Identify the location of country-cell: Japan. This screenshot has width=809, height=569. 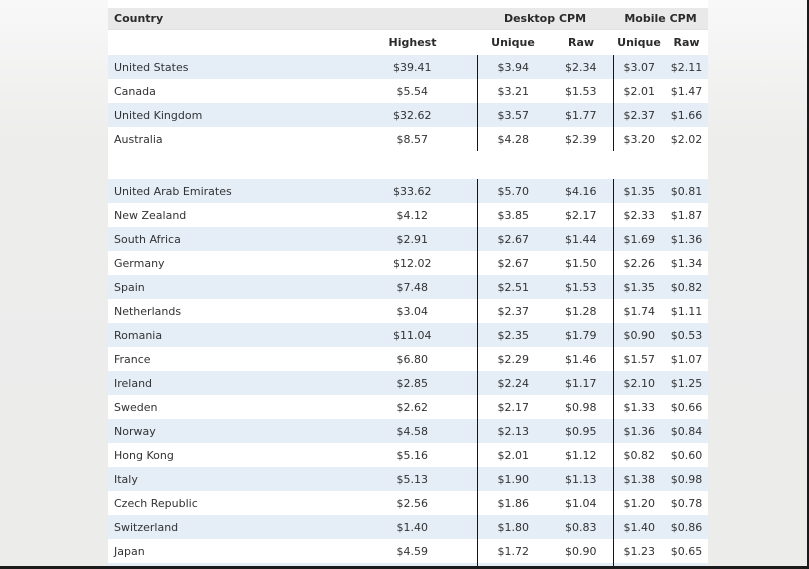
(129, 551).